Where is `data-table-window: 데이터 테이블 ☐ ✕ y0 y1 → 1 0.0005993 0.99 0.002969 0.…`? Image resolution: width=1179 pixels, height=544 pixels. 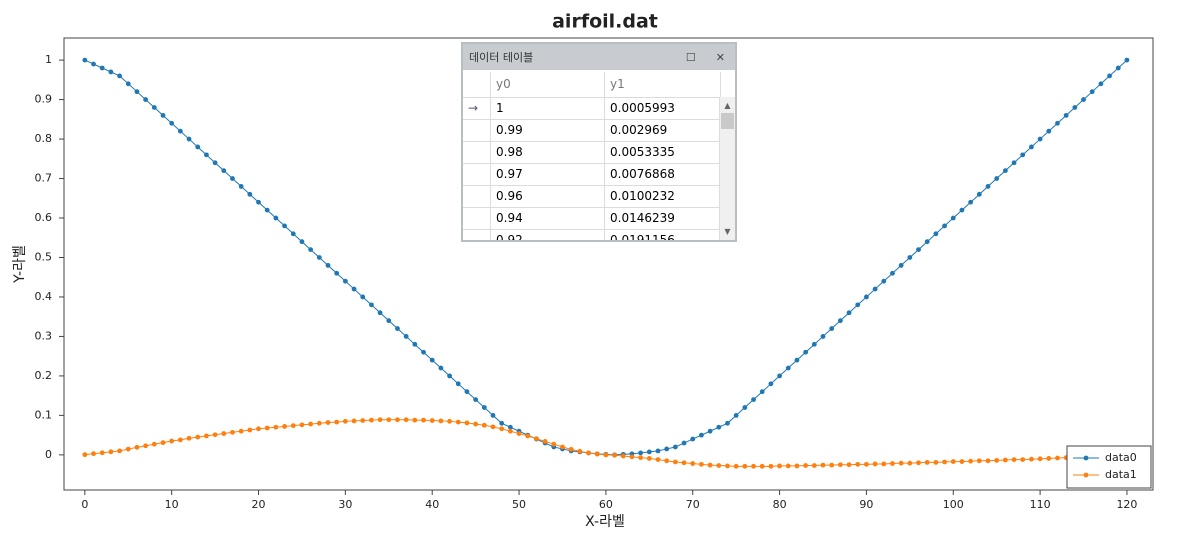
data-table-window: 데이터 테이블 ☐ ✕ y0 y1 → 1 0.0005993 0.99 0.002969 0.… is located at coordinates (599, 142).